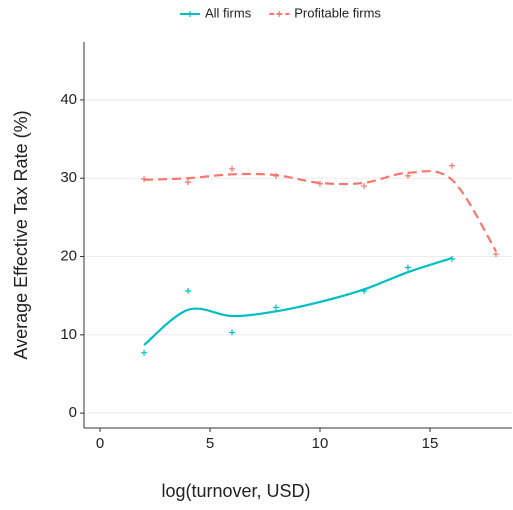 The width and height of the screenshot is (513, 510). What do you see at coordinates (68, 177) in the screenshot?
I see `y-tick-label: 30` at bounding box center [68, 177].